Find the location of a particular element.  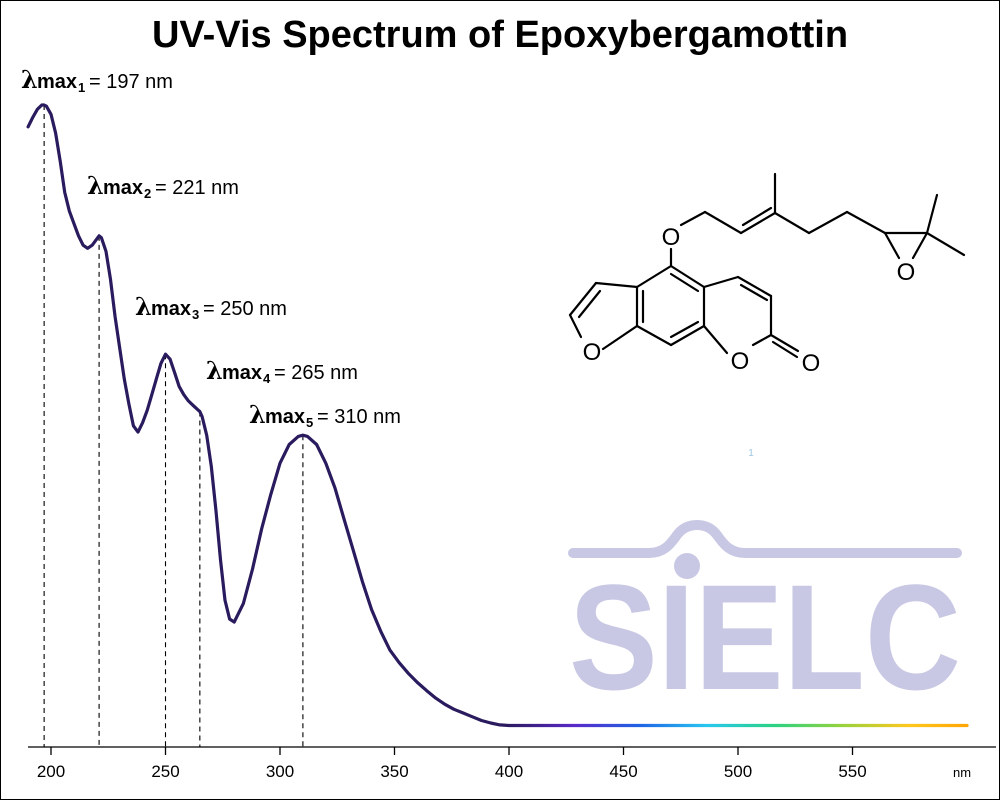

x-tick-label-350: 350 is located at coordinates (394, 771).